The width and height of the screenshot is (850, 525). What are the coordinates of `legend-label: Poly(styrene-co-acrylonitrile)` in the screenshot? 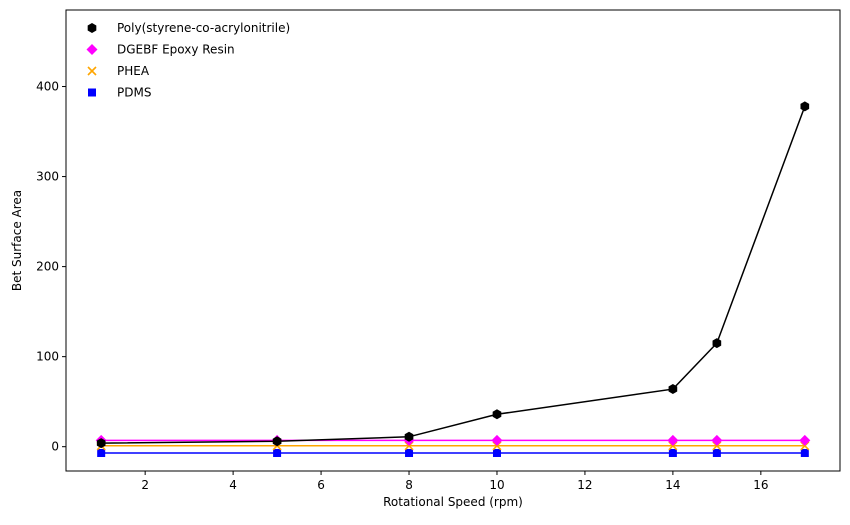 It's located at (203, 28).